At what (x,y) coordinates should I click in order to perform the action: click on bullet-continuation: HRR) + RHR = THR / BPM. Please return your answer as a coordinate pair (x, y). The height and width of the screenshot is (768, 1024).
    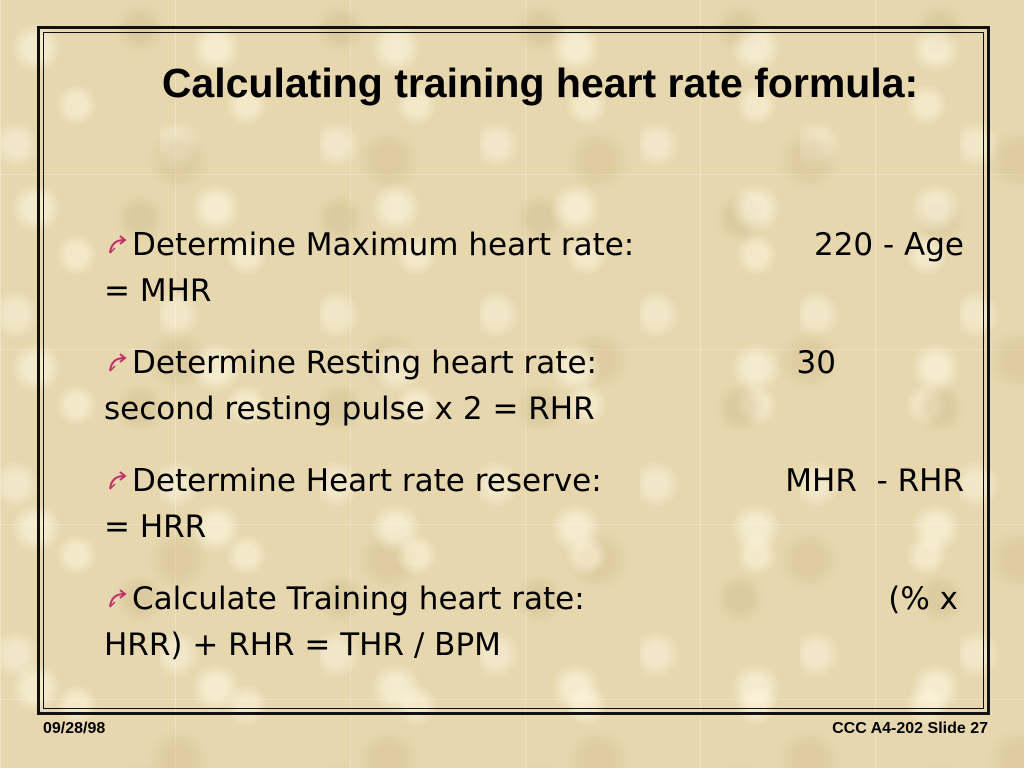
    Looking at the image, I should click on (302, 645).